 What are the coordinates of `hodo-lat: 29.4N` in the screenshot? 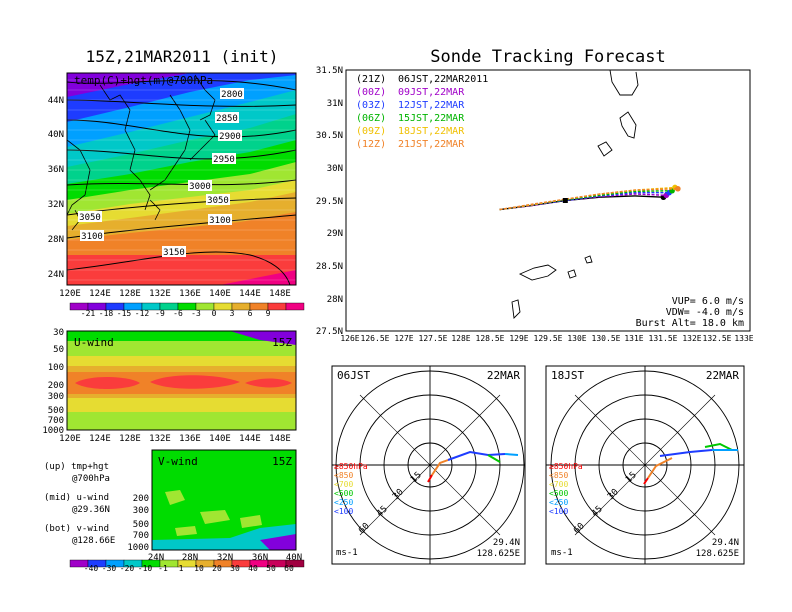 It's located at (725, 543).